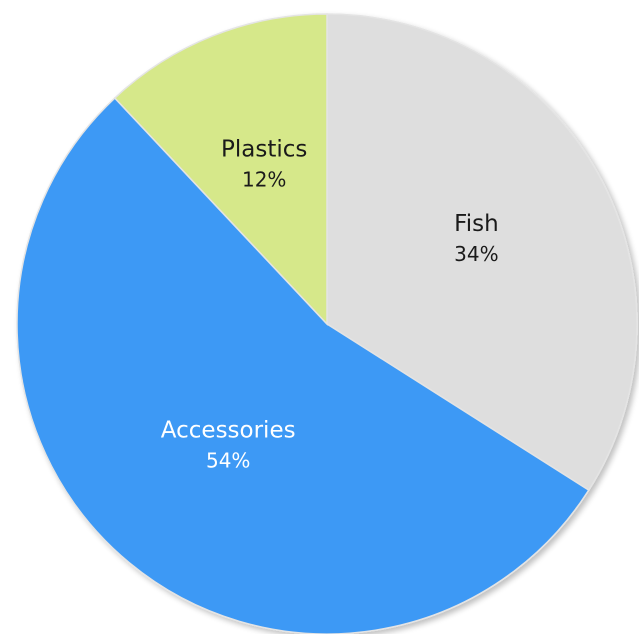 The image size is (639, 634). I want to click on slice-label-plastics: Plastics, so click(264, 150).